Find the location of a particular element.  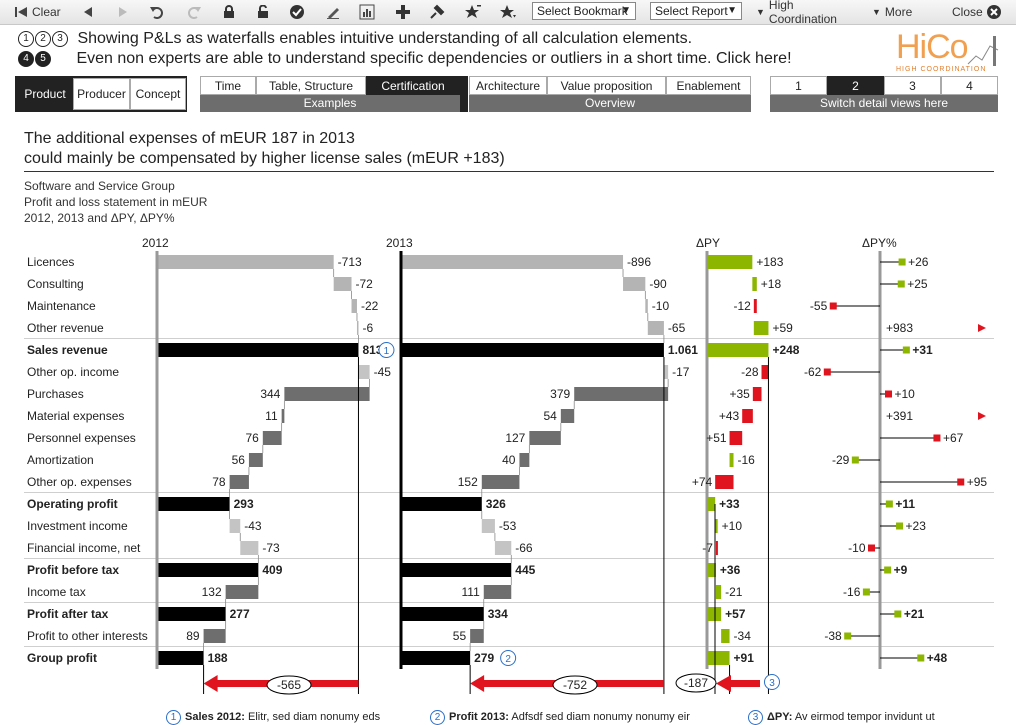

high-coordination-label: High Coordination is located at coordinates (802, 13).